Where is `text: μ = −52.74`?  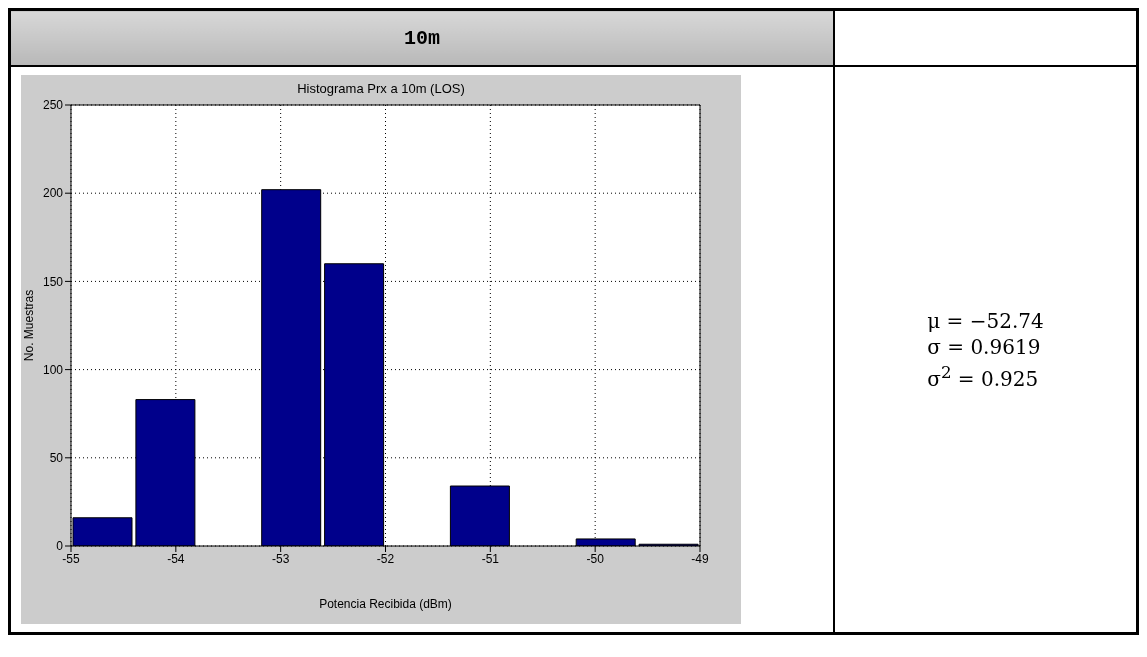 text: μ = −52.74 is located at coordinates (985, 320).